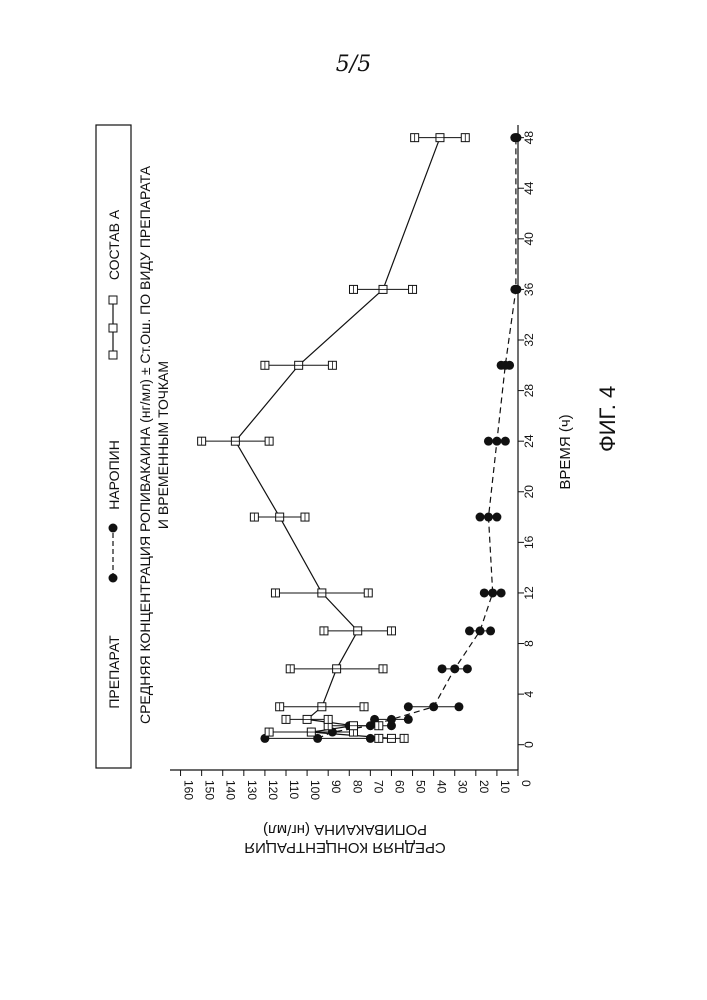 The image size is (707, 1000). What do you see at coordinates (114, 244) in the screenshot?
I see `legend-label: СОСТАВ А` at bounding box center [114, 244].